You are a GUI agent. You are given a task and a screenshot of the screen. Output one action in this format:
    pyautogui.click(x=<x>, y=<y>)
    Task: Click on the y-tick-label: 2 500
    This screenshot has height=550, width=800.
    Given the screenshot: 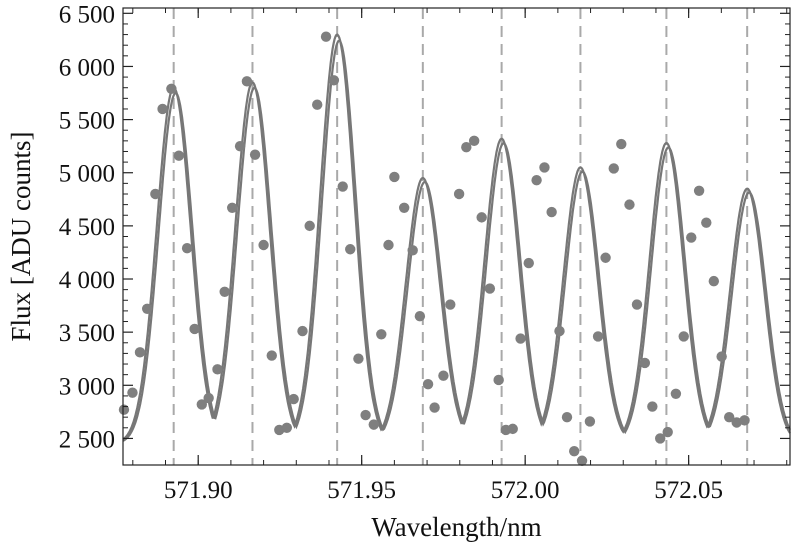 What is the action you would take?
    pyautogui.click(x=87, y=439)
    